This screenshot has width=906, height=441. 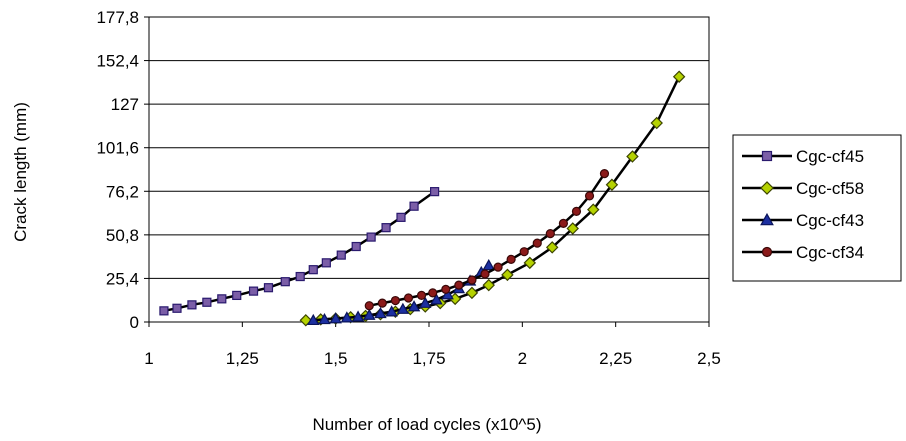 What do you see at coordinates (242, 358) in the screenshot?
I see `x-tick-label: 1,25` at bounding box center [242, 358].